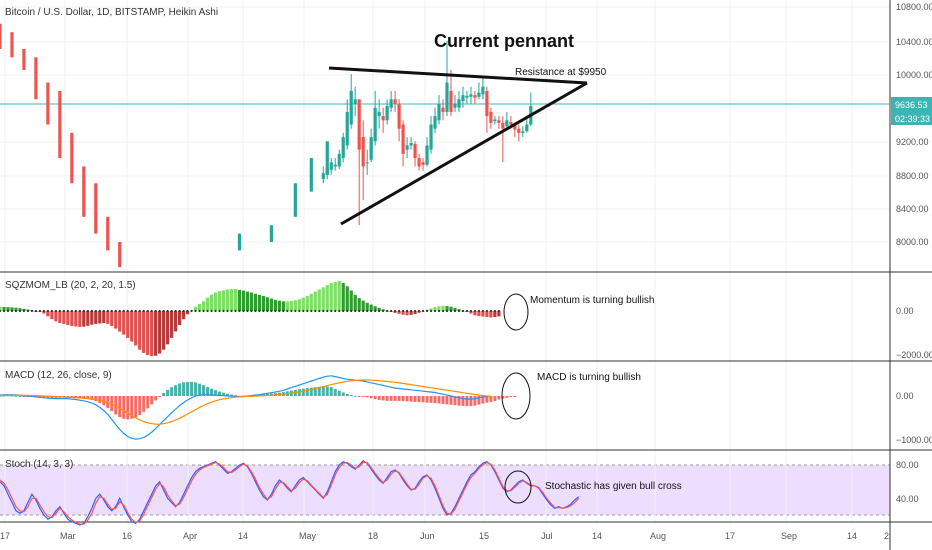 The width and height of the screenshot is (932, 550). Describe the element at coordinates (547, 536) in the screenshot. I see `x-tick-label: Jul` at that location.